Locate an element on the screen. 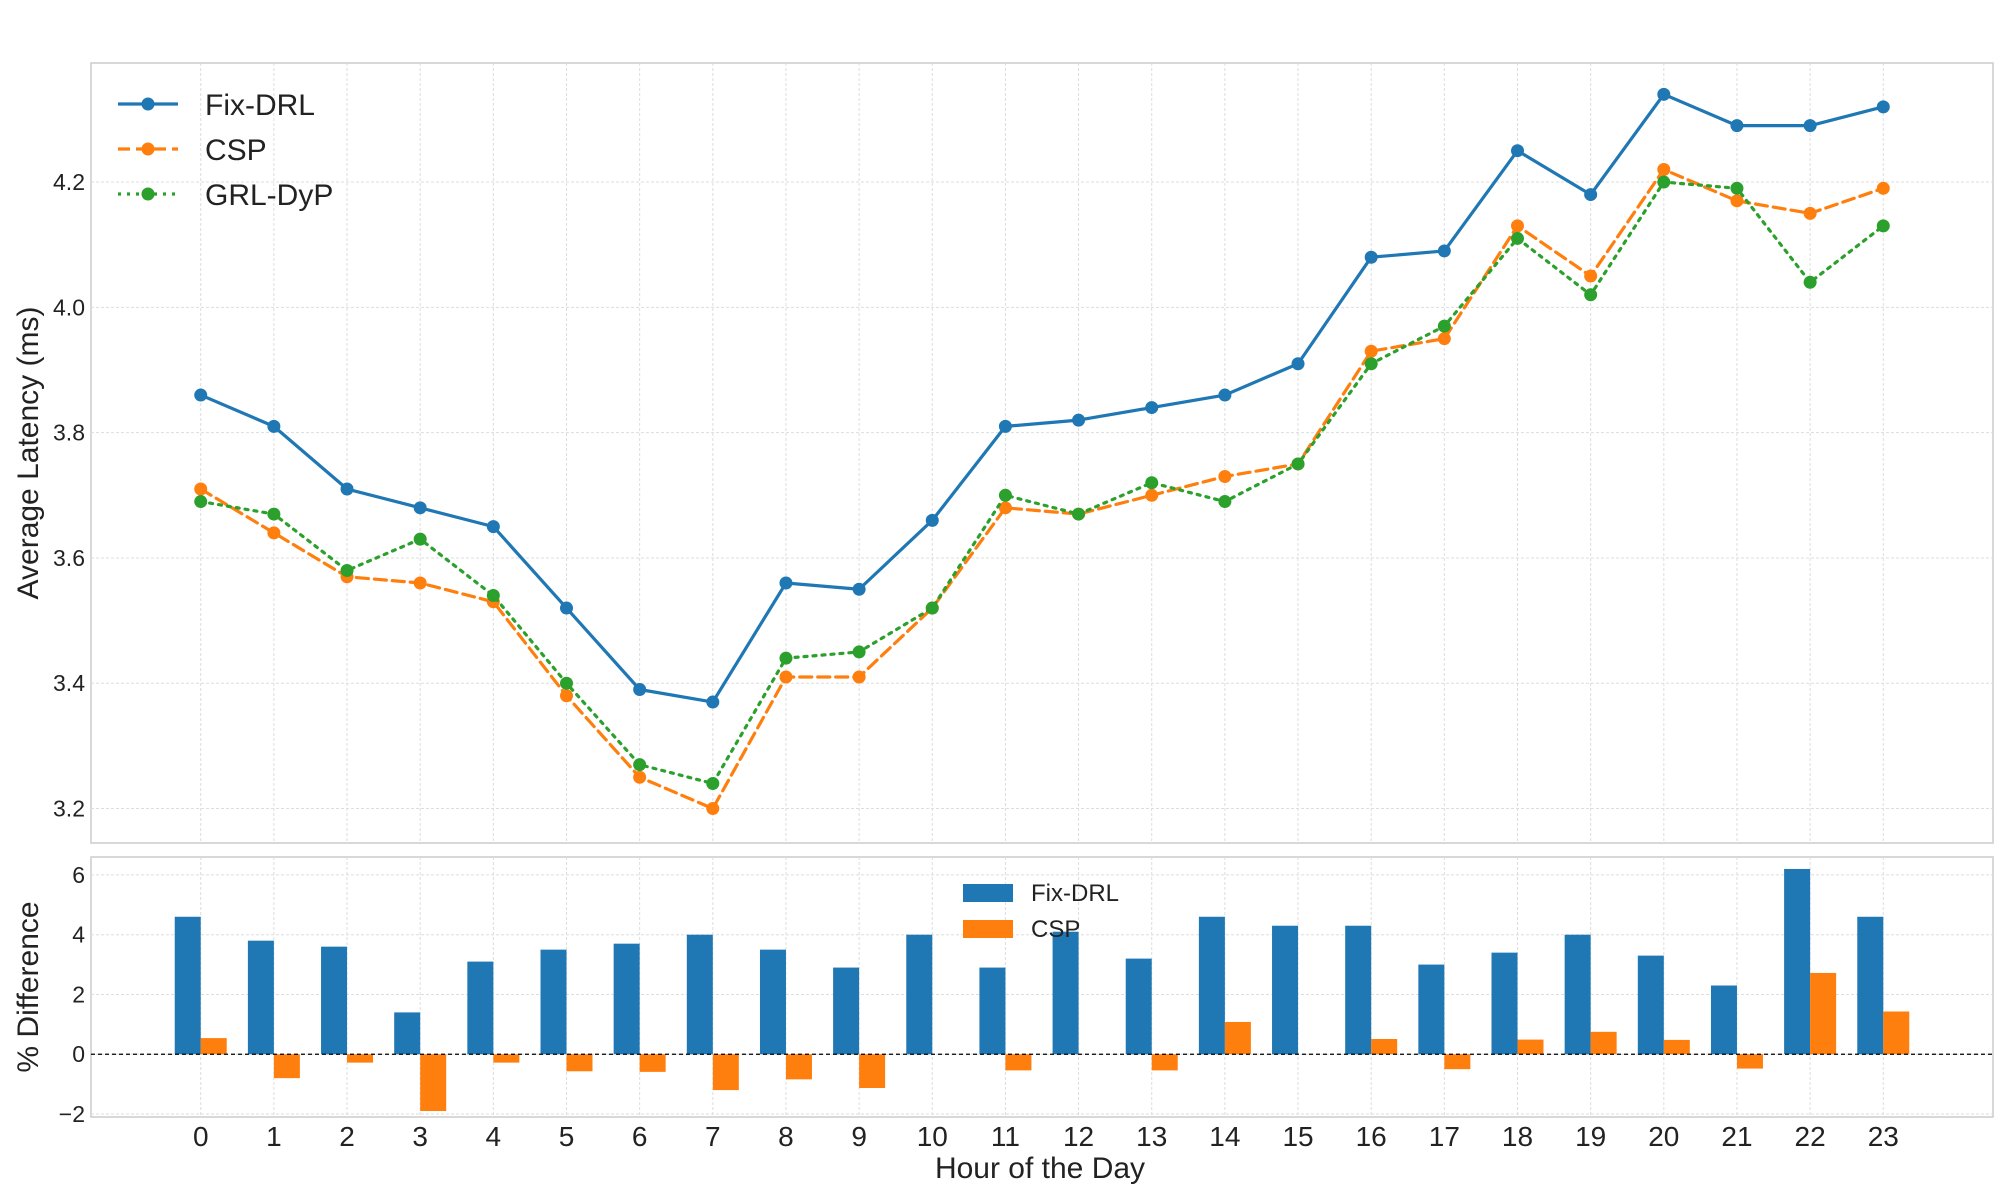 The height and width of the screenshot is (1200, 2000). x-tick-label: 12 is located at coordinates (1078, 1136).